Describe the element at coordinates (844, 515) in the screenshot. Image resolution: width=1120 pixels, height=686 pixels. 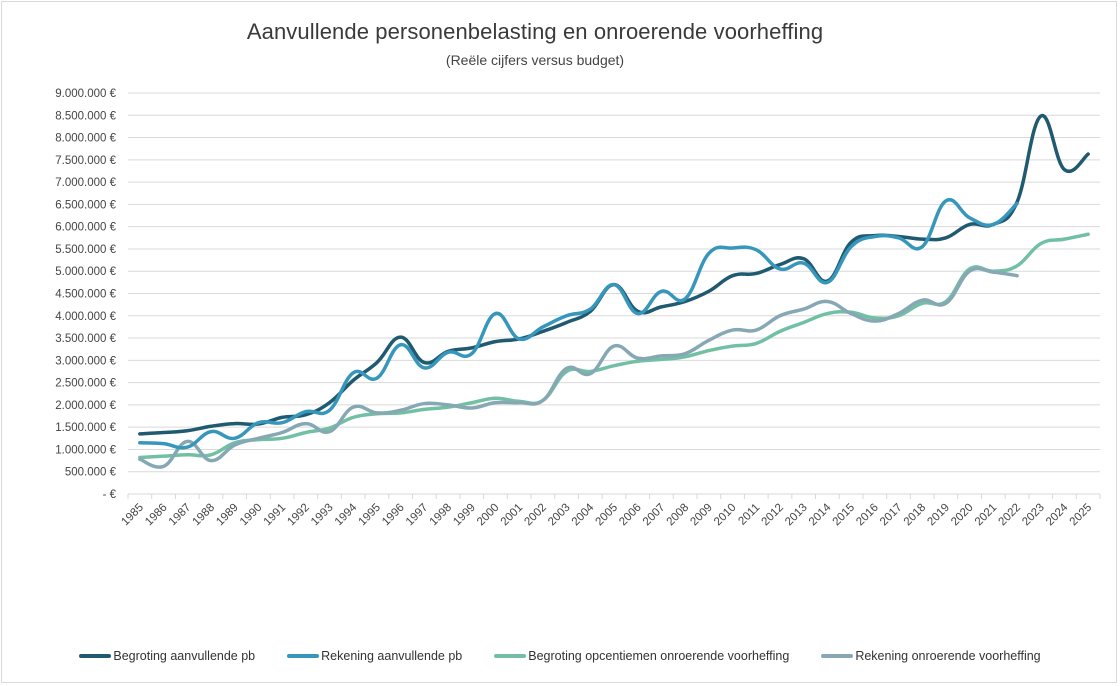
I see `x-tick-label: 2015` at that location.